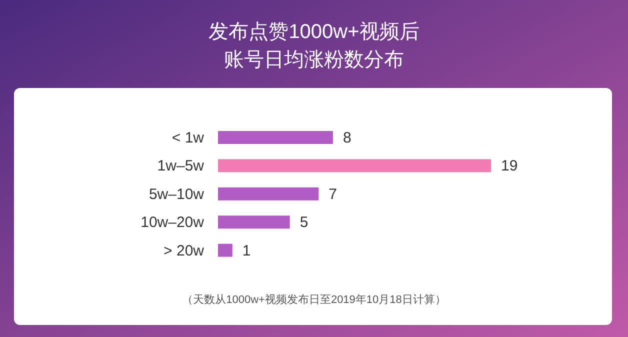  I want to click on y-tick-label: 5w–10w, so click(176, 194).